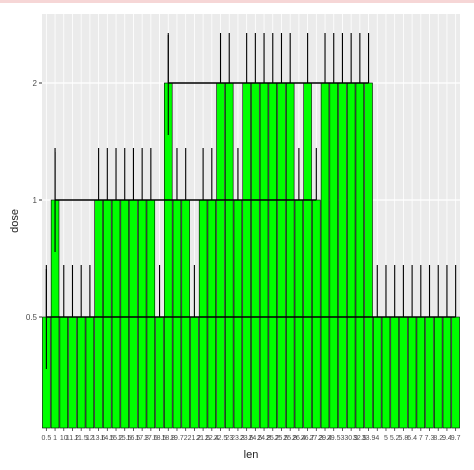 The width and height of the screenshot is (474, 470). I want to click on x-tick-label: 5.2, so click(395, 438).